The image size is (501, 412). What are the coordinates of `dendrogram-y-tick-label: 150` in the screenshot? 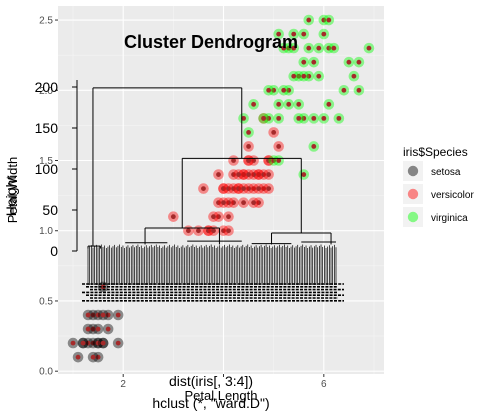 It's located at (47, 128).